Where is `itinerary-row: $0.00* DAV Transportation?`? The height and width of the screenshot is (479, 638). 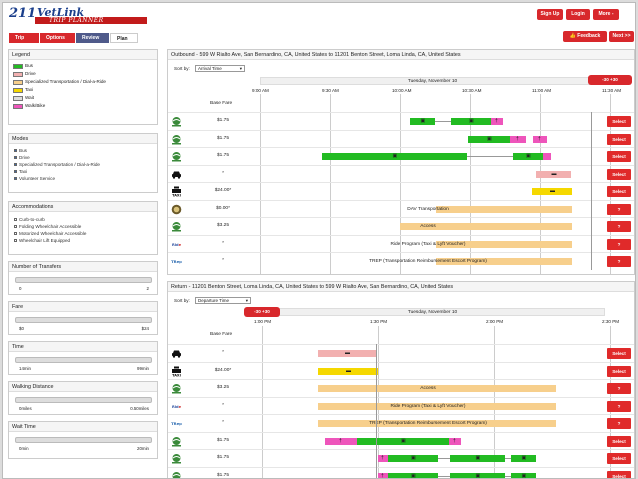 itinerary-row: $0.00* DAV Transportation? is located at coordinates (401, 208).